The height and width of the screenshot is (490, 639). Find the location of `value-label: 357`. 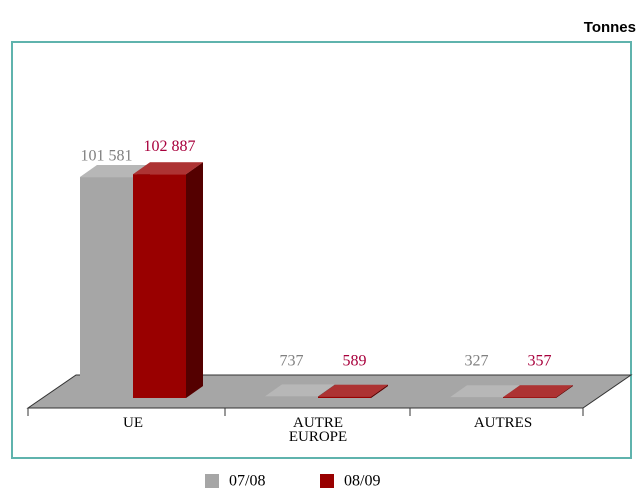

value-label: 357 is located at coordinates (540, 361).